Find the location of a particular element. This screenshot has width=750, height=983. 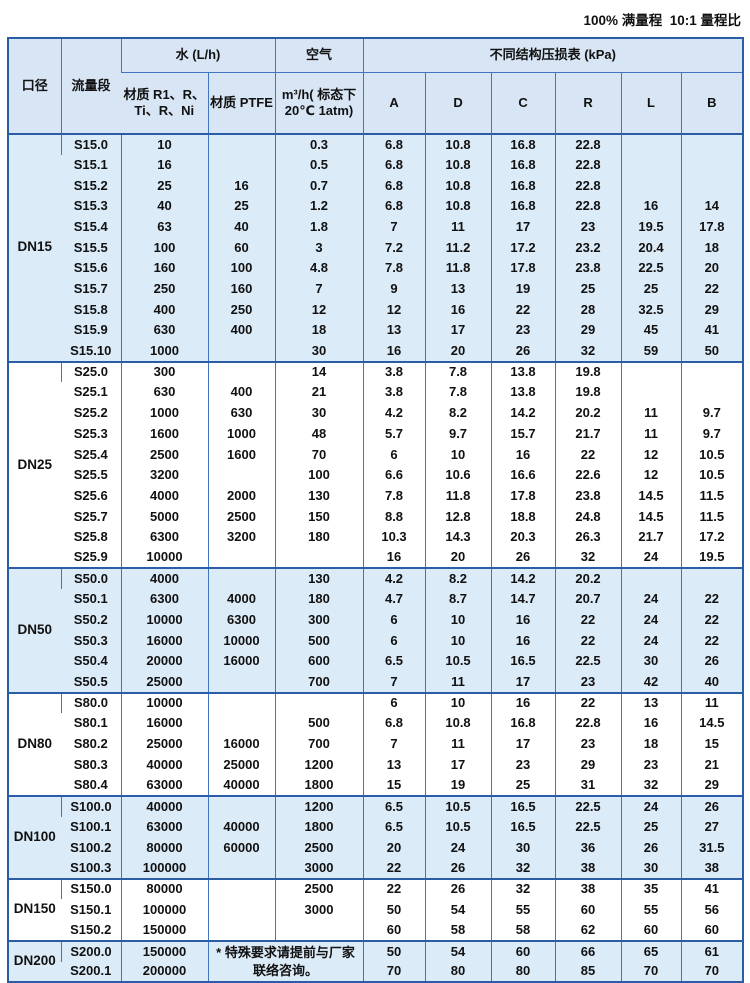

water-ptfe-cell: 60 is located at coordinates (241, 248).